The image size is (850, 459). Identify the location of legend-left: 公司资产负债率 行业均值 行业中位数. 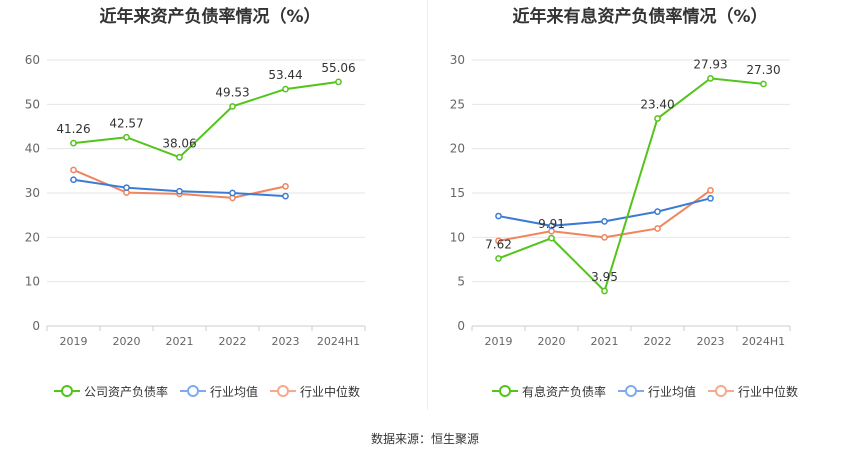
(213, 391).